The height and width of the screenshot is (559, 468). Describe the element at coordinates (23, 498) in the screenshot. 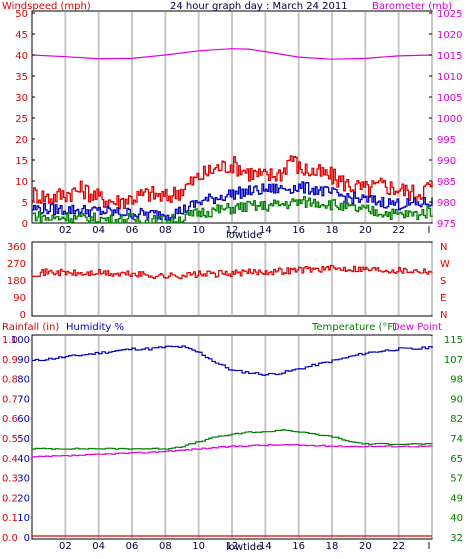

I see `humidity-tick-label: 20` at that location.